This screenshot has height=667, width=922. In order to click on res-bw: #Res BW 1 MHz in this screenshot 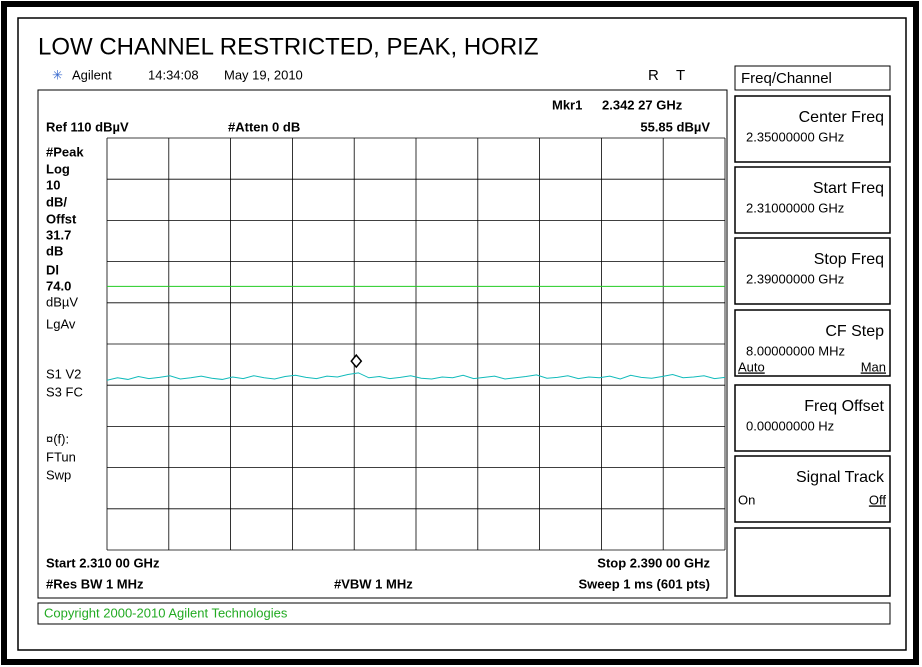, I will do `click(95, 583)`.